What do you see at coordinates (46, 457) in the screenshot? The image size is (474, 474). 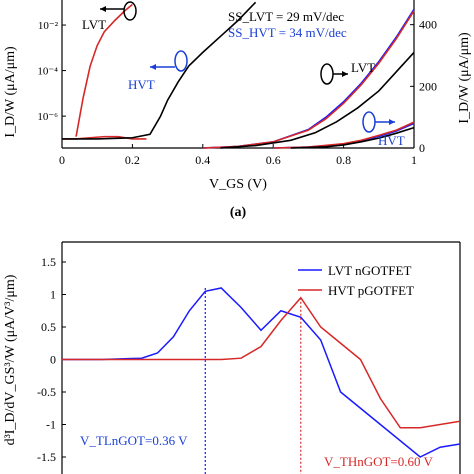 I see `bottom-ytick-label: -1.5` at bounding box center [46, 457].